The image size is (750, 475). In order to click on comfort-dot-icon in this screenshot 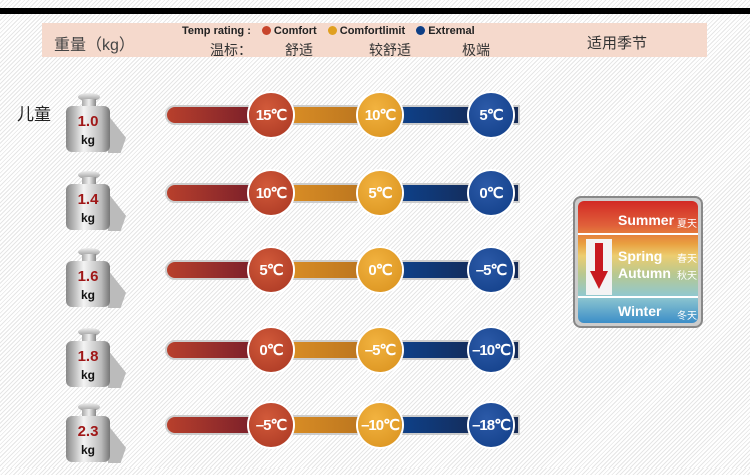, I will do `click(266, 30)`.